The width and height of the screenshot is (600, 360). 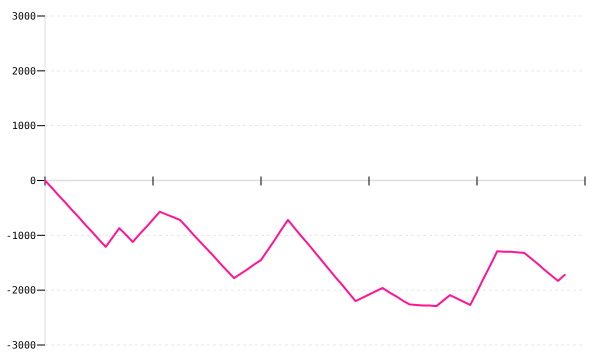 What do you see at coordinates (24, 126) in the screenshot?
I see `y-tick-label: 1000` at bounding box center [24, 126].